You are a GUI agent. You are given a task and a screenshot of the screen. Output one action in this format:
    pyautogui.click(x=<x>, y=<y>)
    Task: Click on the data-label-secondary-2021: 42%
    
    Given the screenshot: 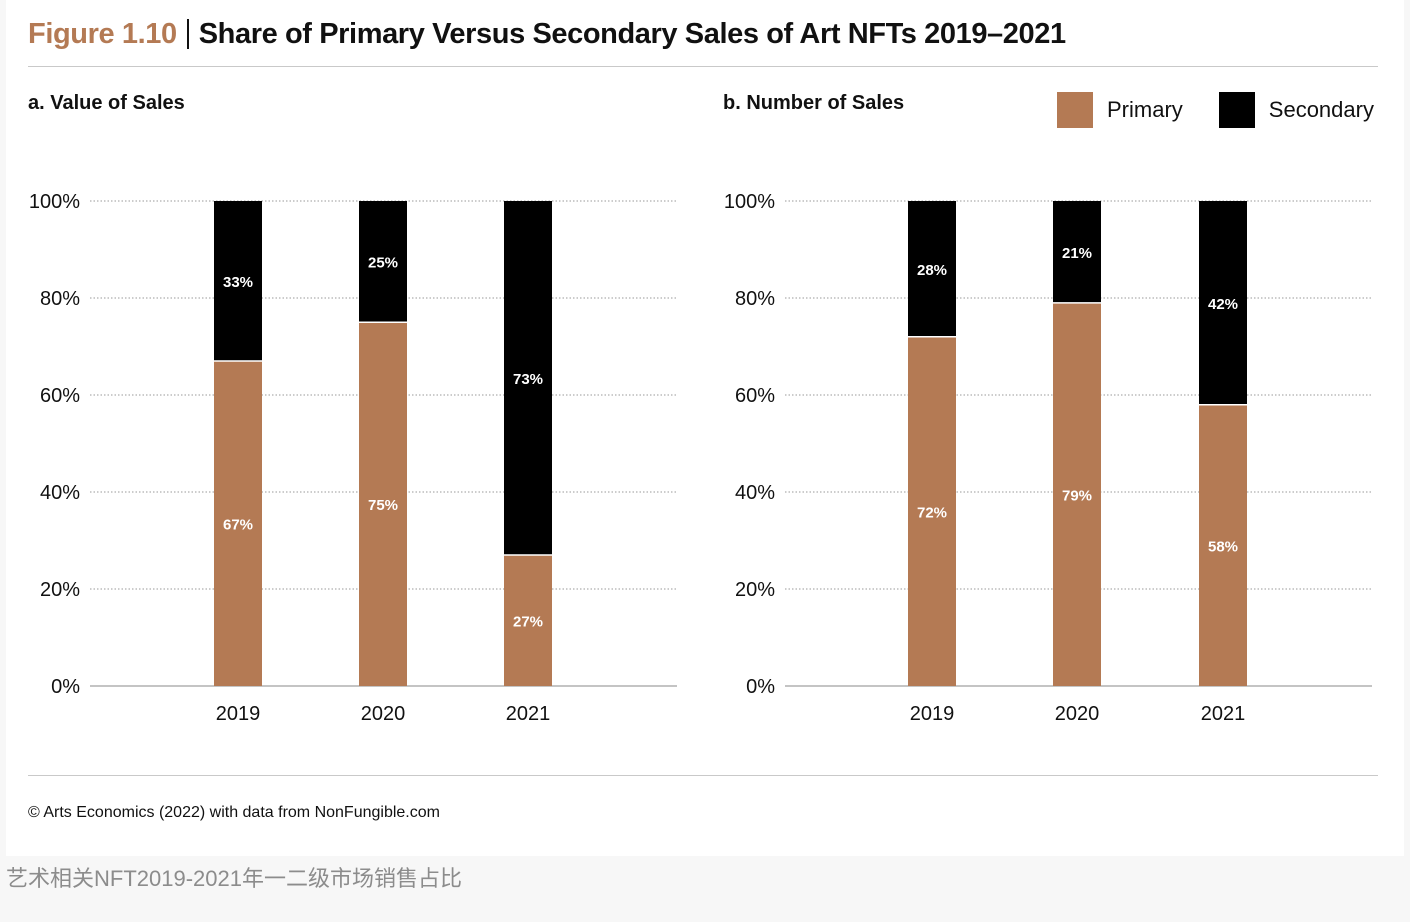 What is the action you would take?
    pyautogui.click(x=1223, y=304)
    